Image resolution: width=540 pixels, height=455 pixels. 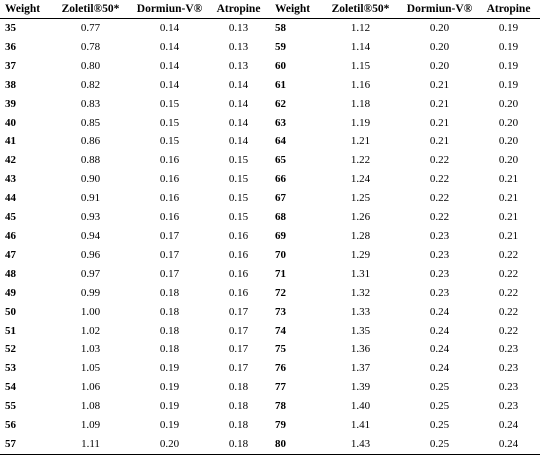 I want to click on table-row: 50 1.00 0.18 0.17 73 1.33 0.24 0.22, so click(x=270, y=312).